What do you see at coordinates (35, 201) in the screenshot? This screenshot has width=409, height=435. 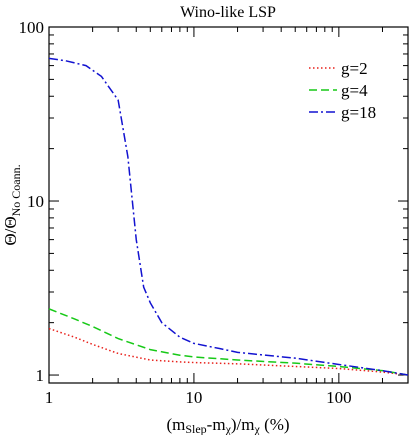 I see `y-tick-label: 10` at bounding box center [35, 201].